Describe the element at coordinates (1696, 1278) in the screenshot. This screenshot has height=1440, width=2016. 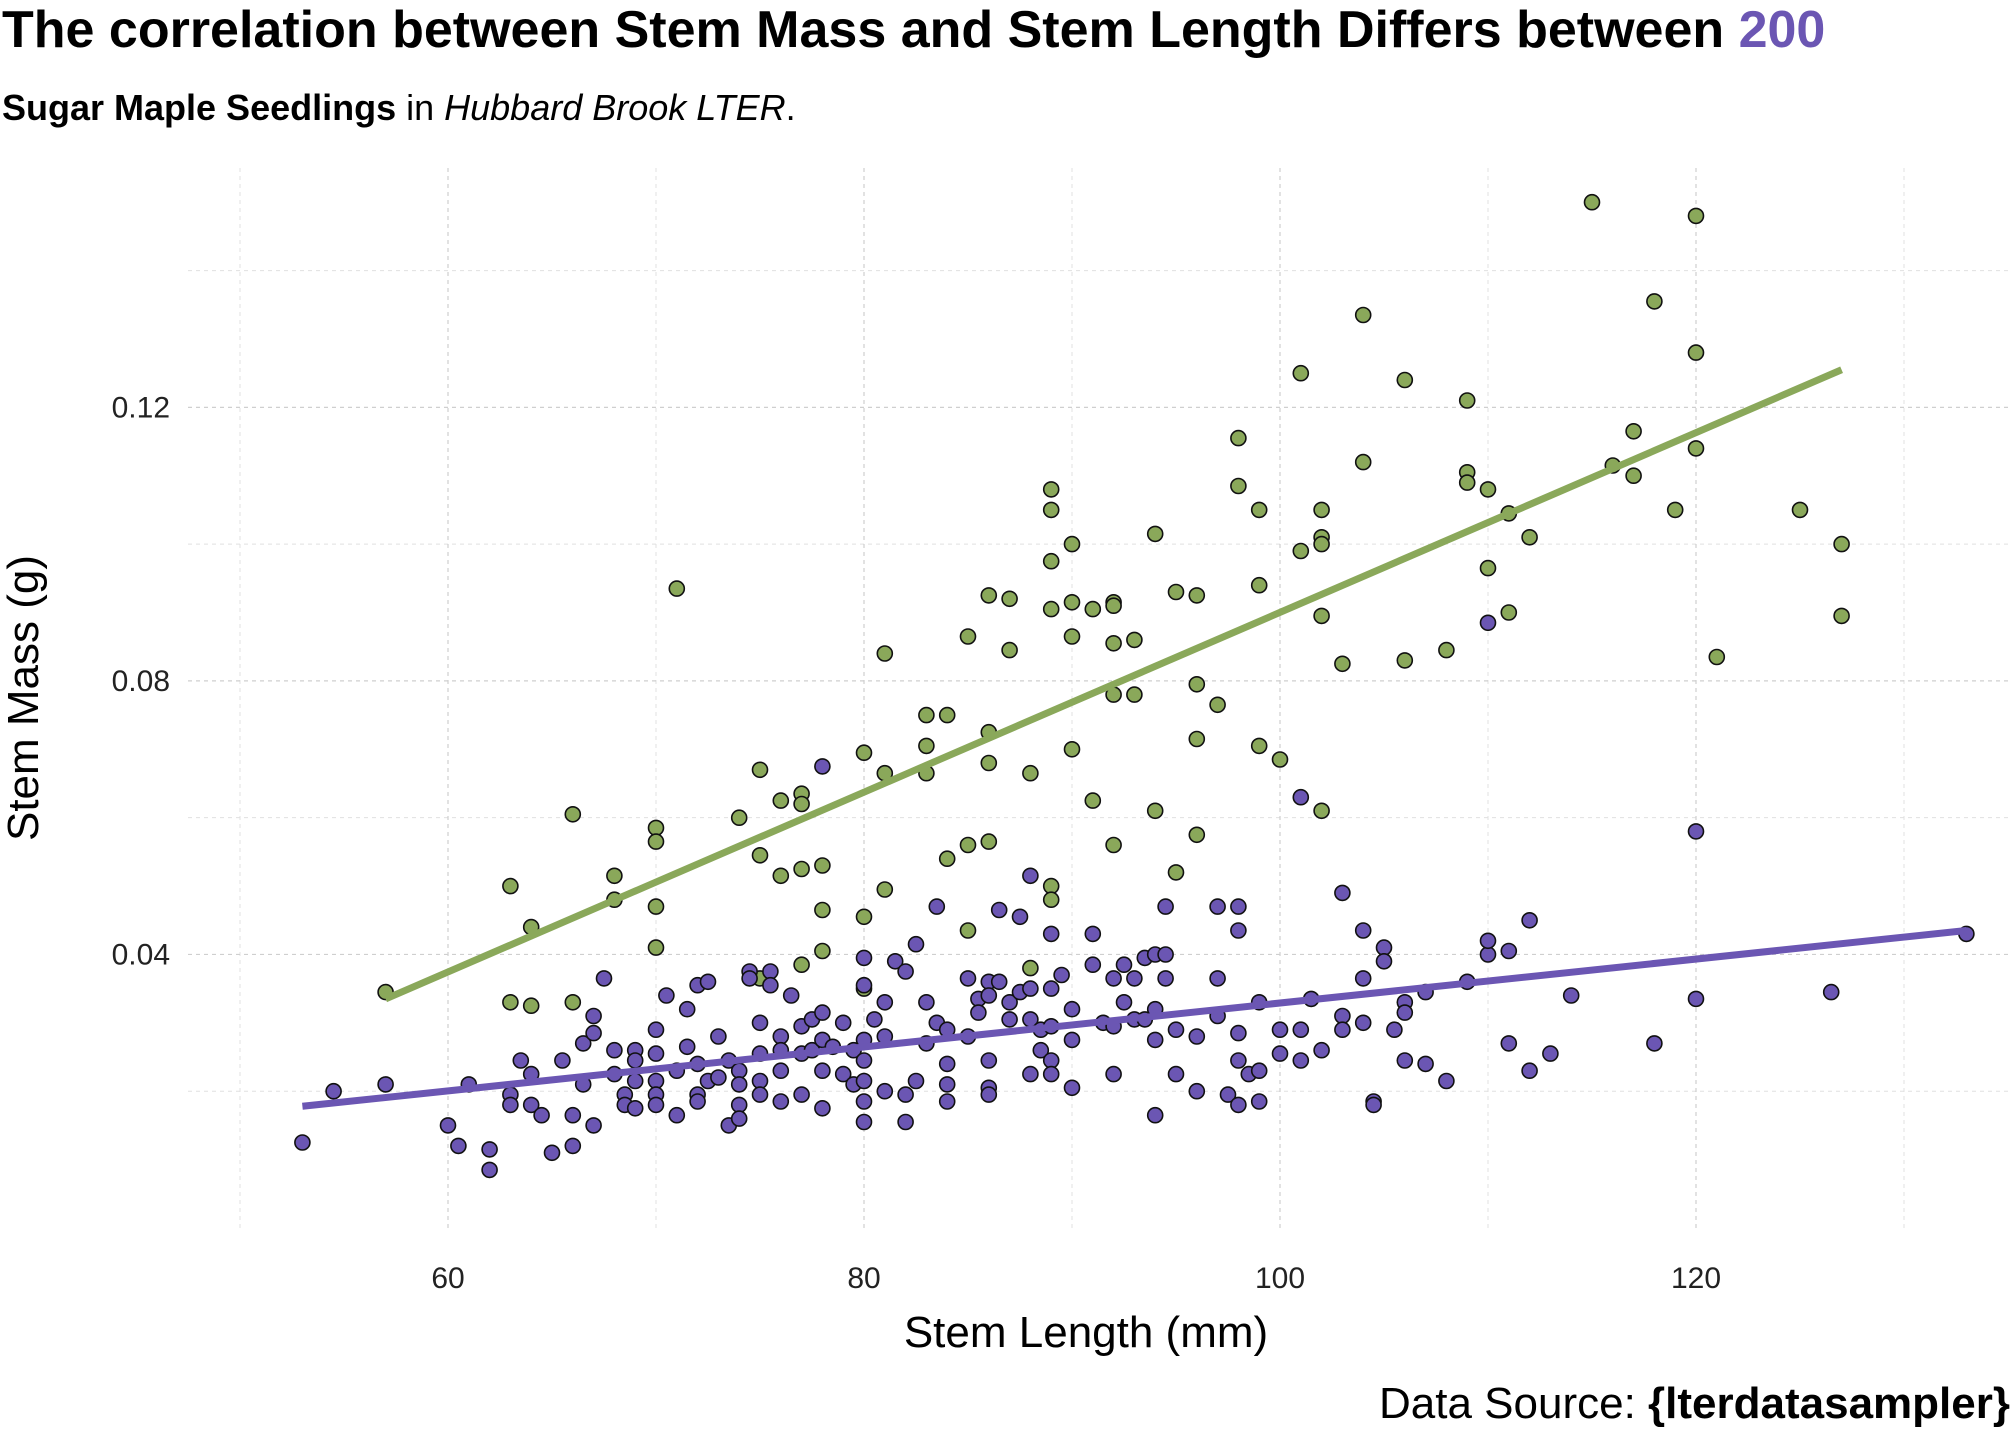
I see `x-tick-label: 120` at that location.